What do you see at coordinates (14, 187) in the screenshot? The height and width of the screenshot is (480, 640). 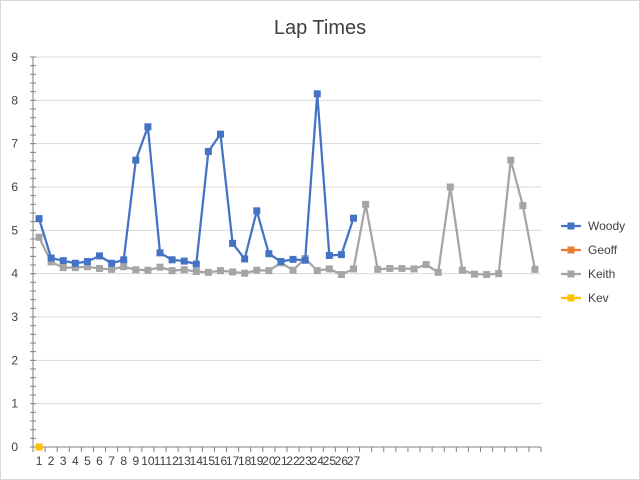 I see `y-tick-label: 6` at bounding box center [14, 187].